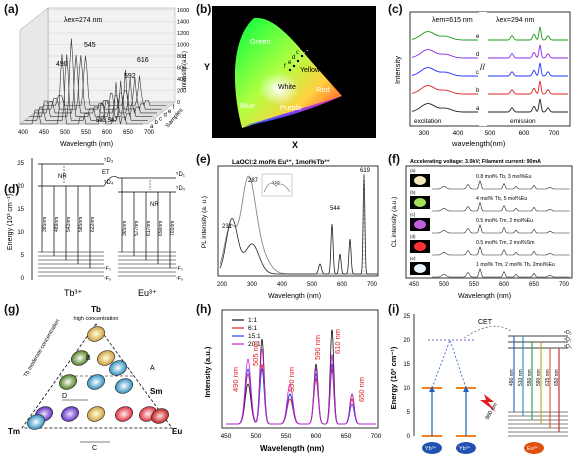 Image resolution: width=576 pixels, height=460 pixels. What do you see at coordinates (183, 23) in the screenshot?
I see `z-tick: 1400` at bounding box center [183, 23].